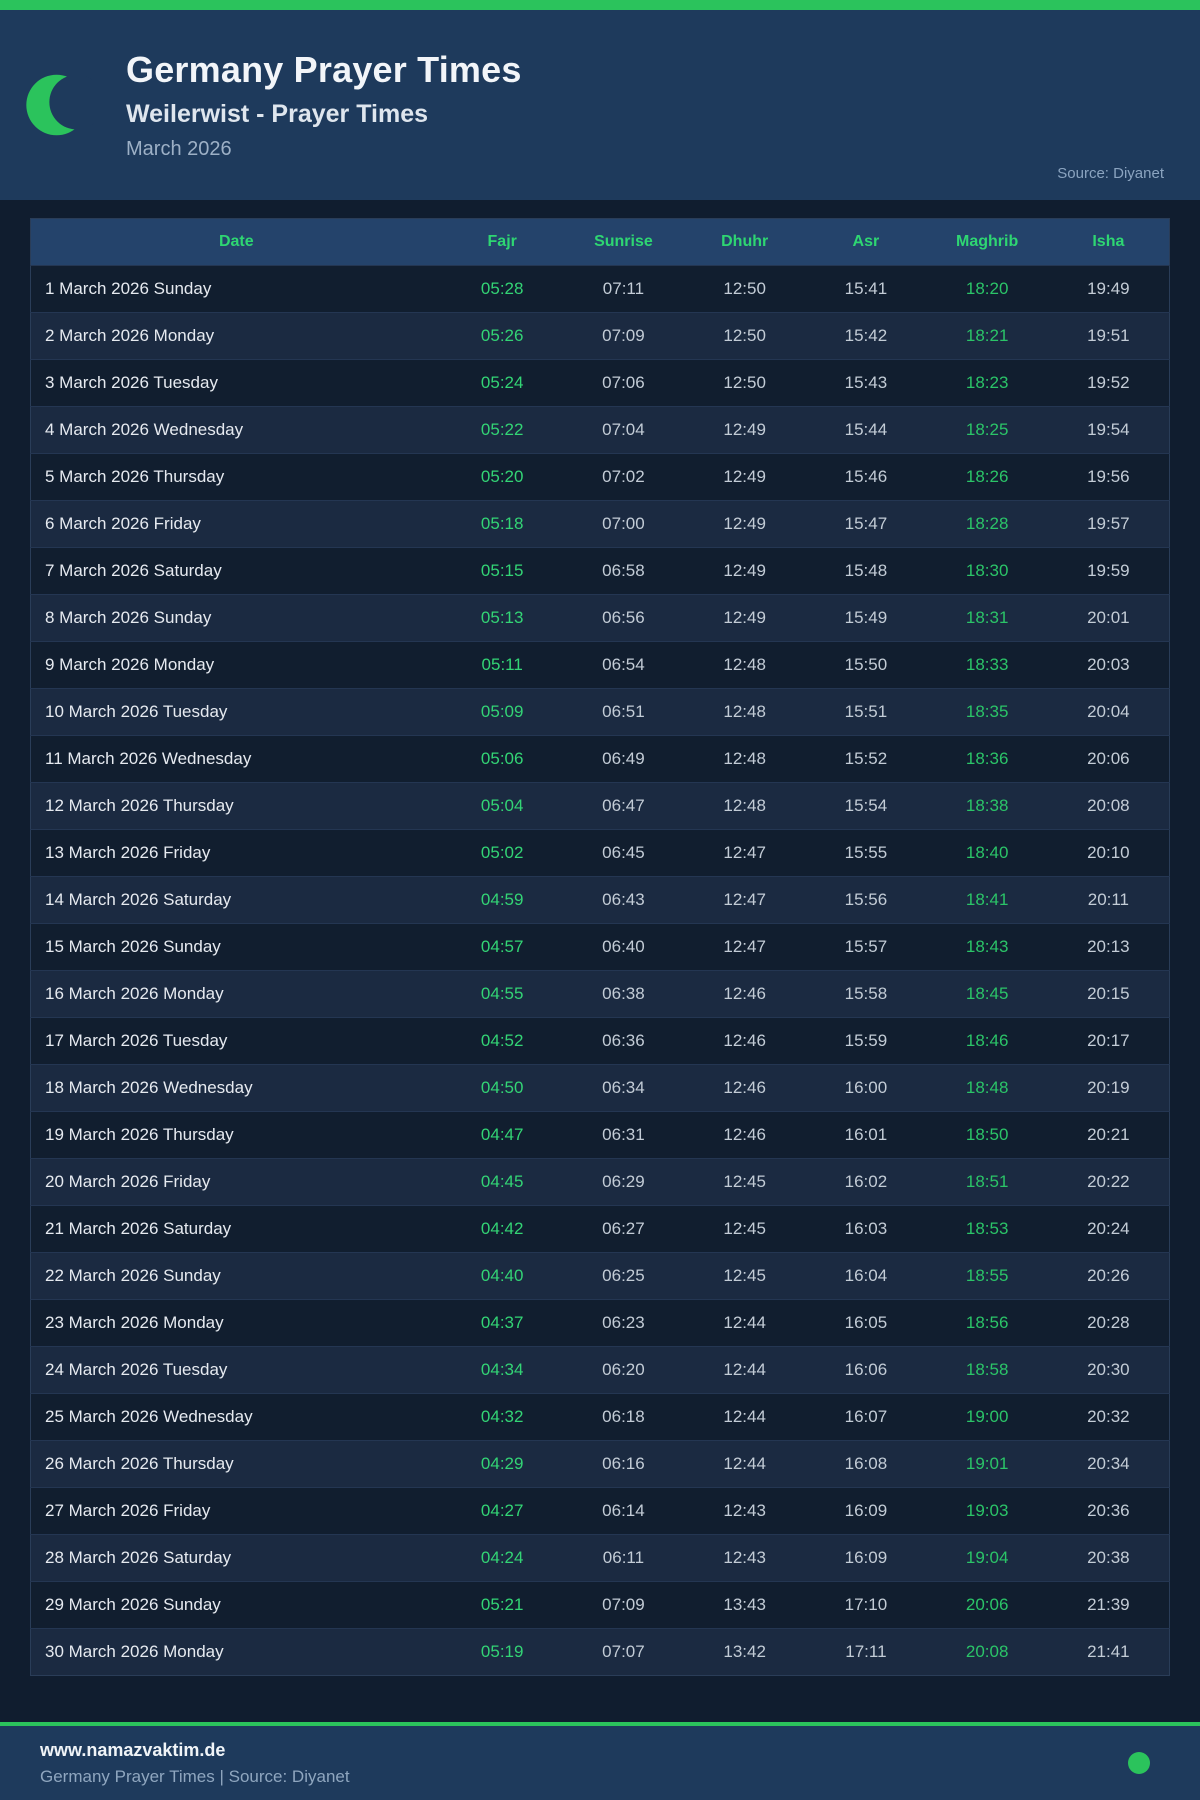  I want to click on fajr-cell: 05:28, so click(502, 288).